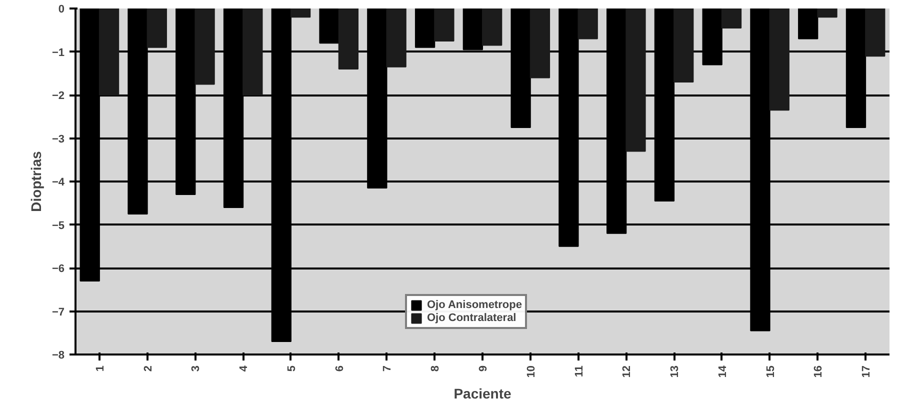  I want to click on x-tick-label: 5, so click(292, 368).